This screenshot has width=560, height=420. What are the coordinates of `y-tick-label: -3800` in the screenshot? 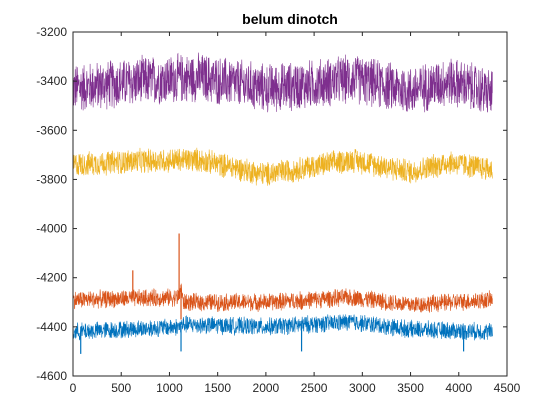 It's located at (51, 179).